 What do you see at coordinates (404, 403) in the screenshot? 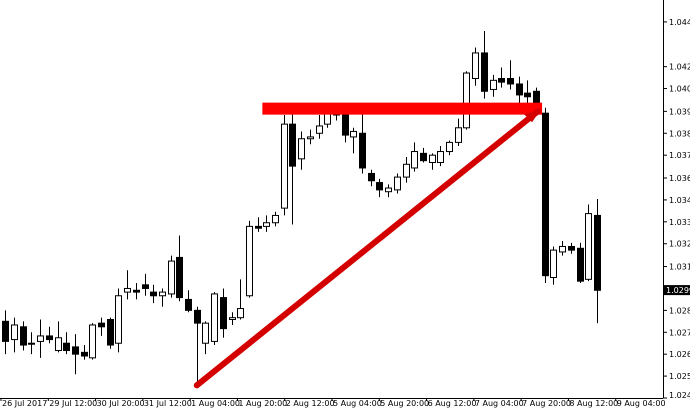
I see `time-tick-label: 5 Aug 20:00` at bounding box center [404, 403].